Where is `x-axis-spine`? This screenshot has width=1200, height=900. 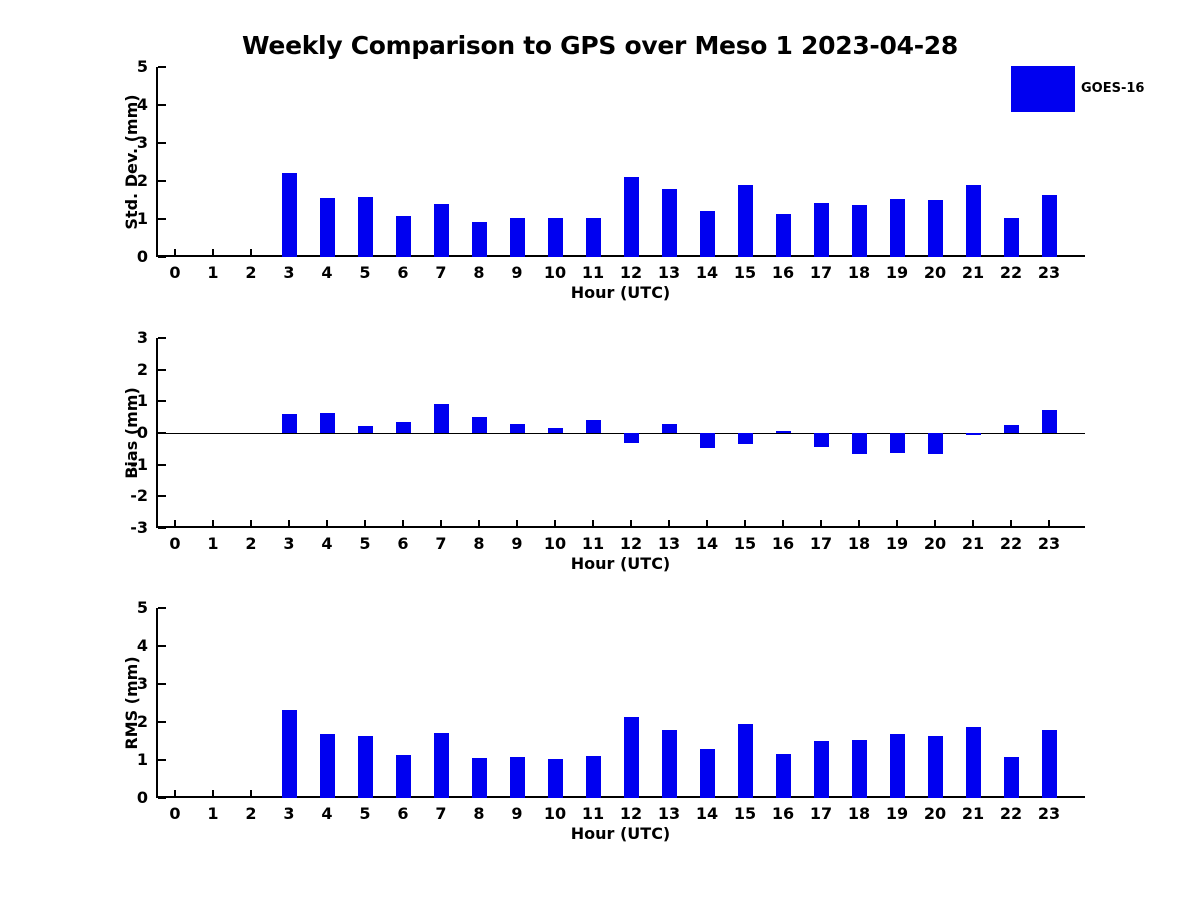 x-axis-spine is located at coordinates (620, 527).